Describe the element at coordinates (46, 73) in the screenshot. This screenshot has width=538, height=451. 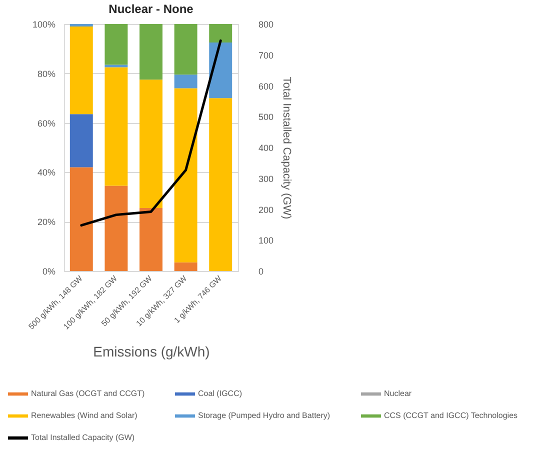
I see `y-tick-label: 80%` at that location.